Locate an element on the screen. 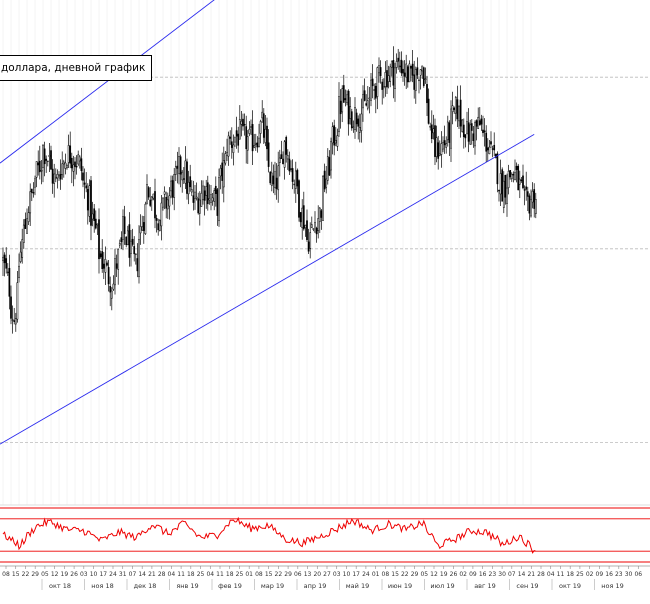  x-day-label: 10 is located at coordinates (94, 574).